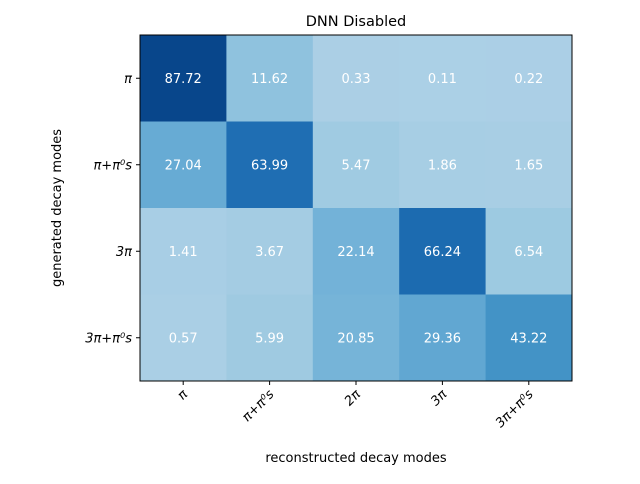 This screenshot has width=640, height=484. I want to click on cell-value-label: 43.22, so click(528, 338).